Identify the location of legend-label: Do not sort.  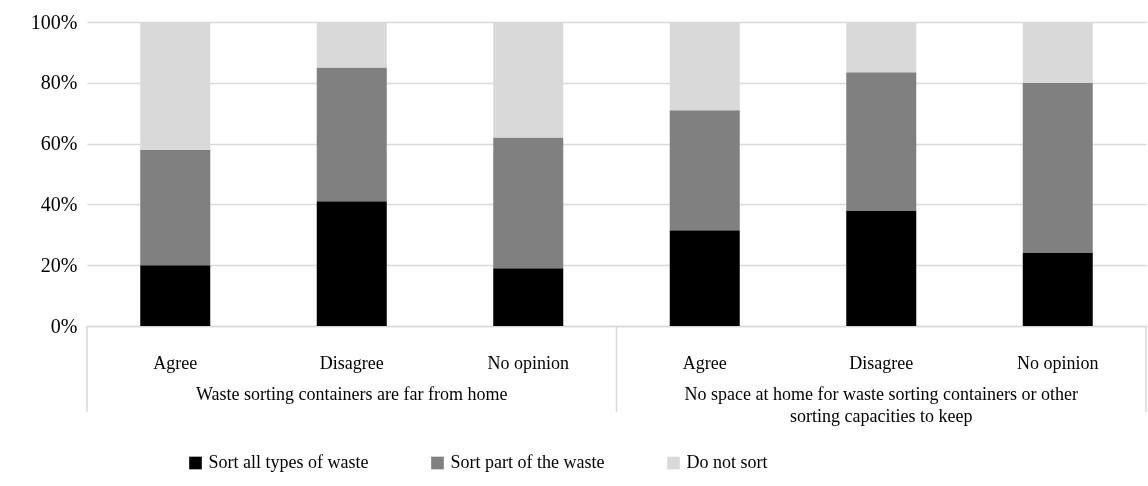
(727, 462).